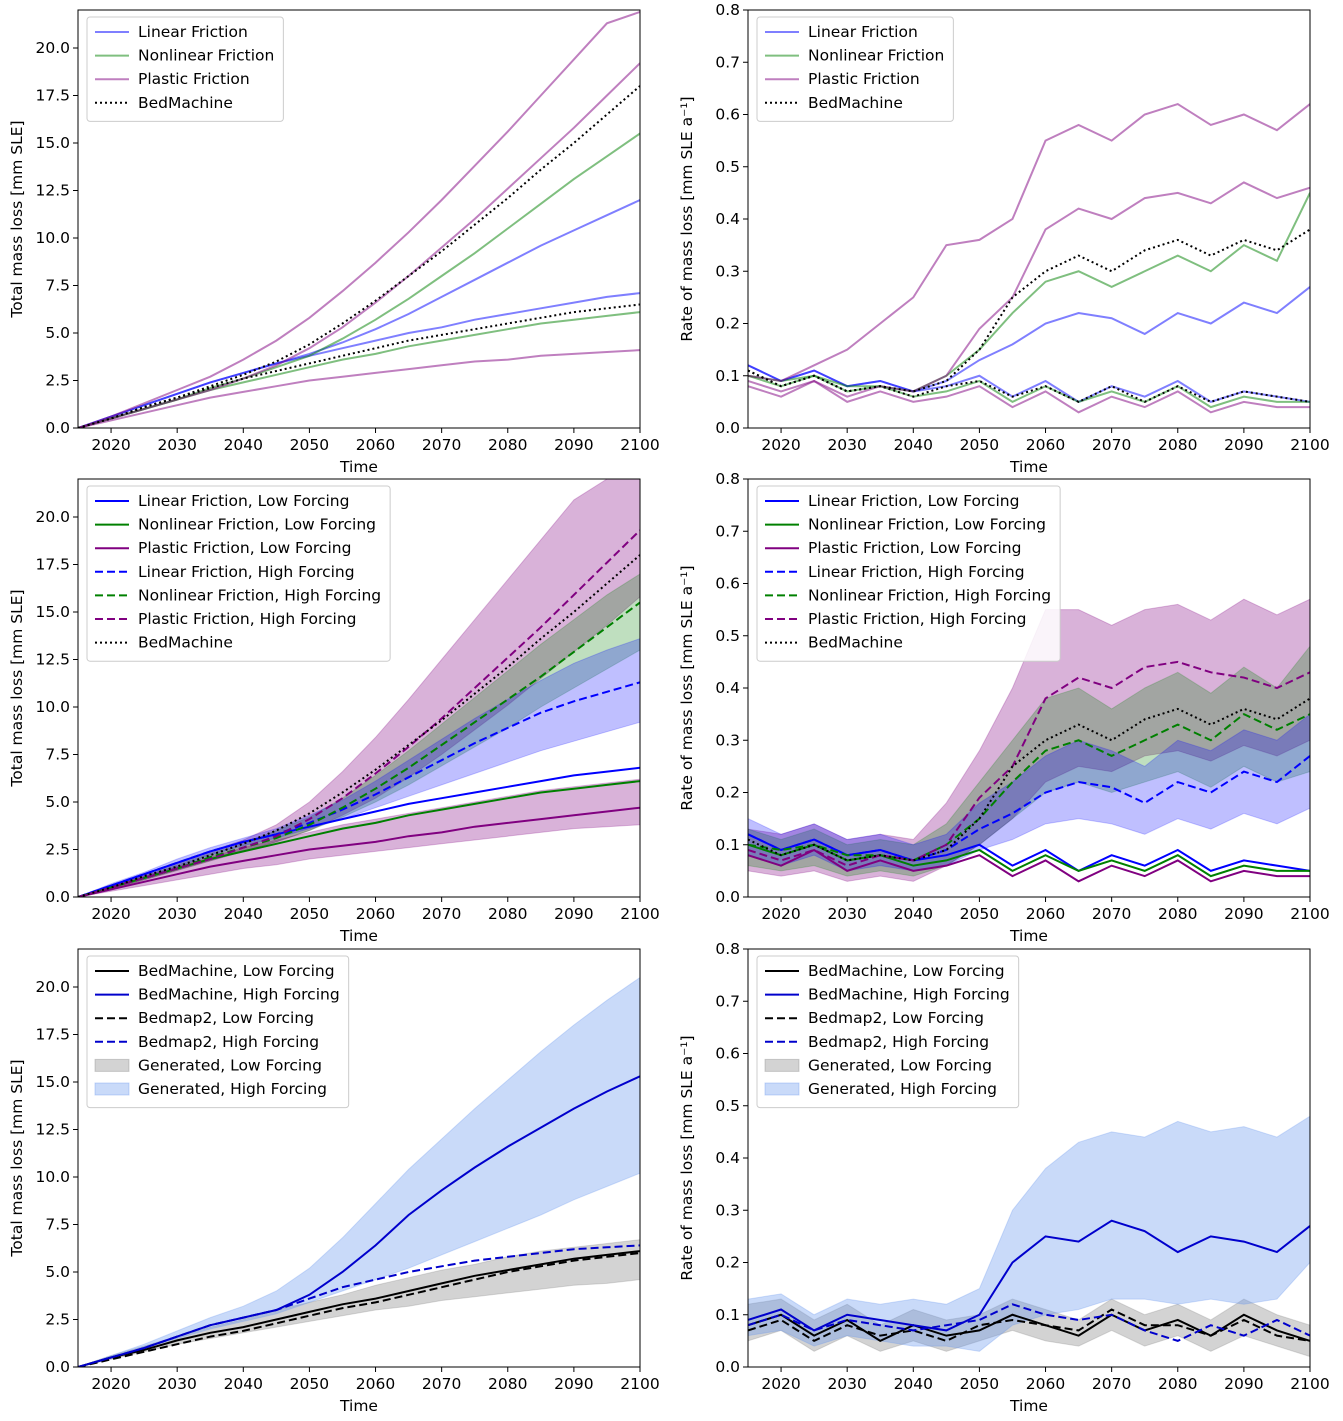 The width and height of the screenshot is (1343, 1421). Describe the element at coordinates (876, 56) in the screenshot. I see `legend-label: Nonlinear Friction` at that location.